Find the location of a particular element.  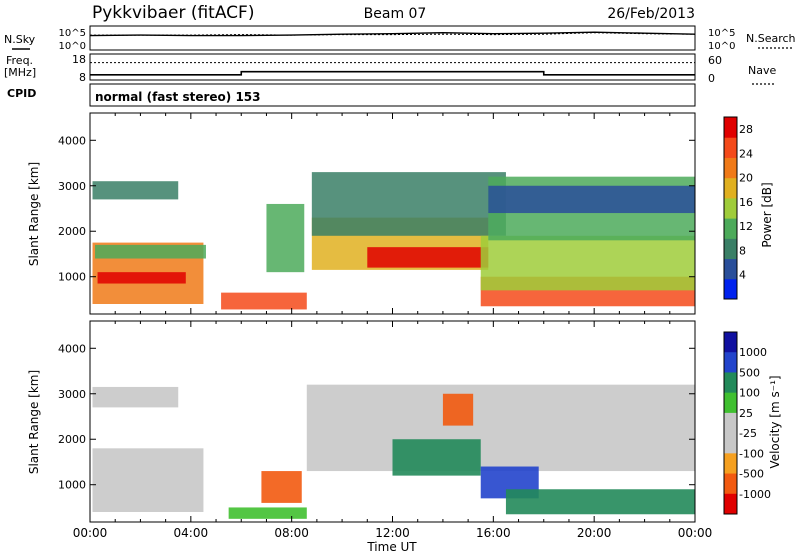

time-axis-label: Time UT is located at coordinates (391, 547).